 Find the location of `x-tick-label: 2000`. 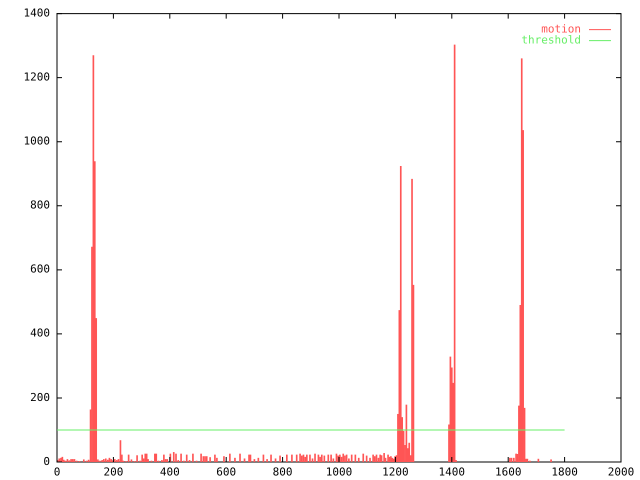

x-tick-label: 2000 is located at coordinates (621, 471).